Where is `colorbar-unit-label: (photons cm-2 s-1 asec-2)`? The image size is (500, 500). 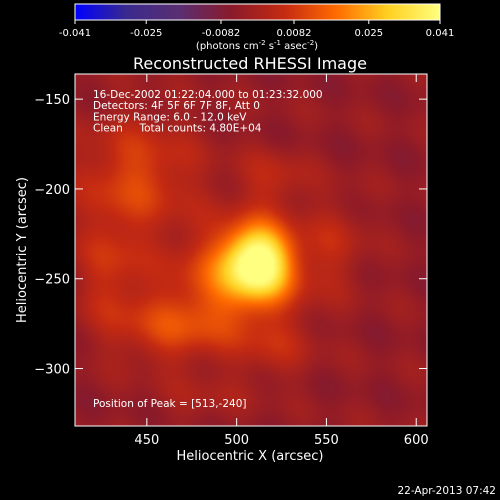
colorbar-unit-label: (photons cm-2 s-1 asec-2) is located at coordinates (257, 45).